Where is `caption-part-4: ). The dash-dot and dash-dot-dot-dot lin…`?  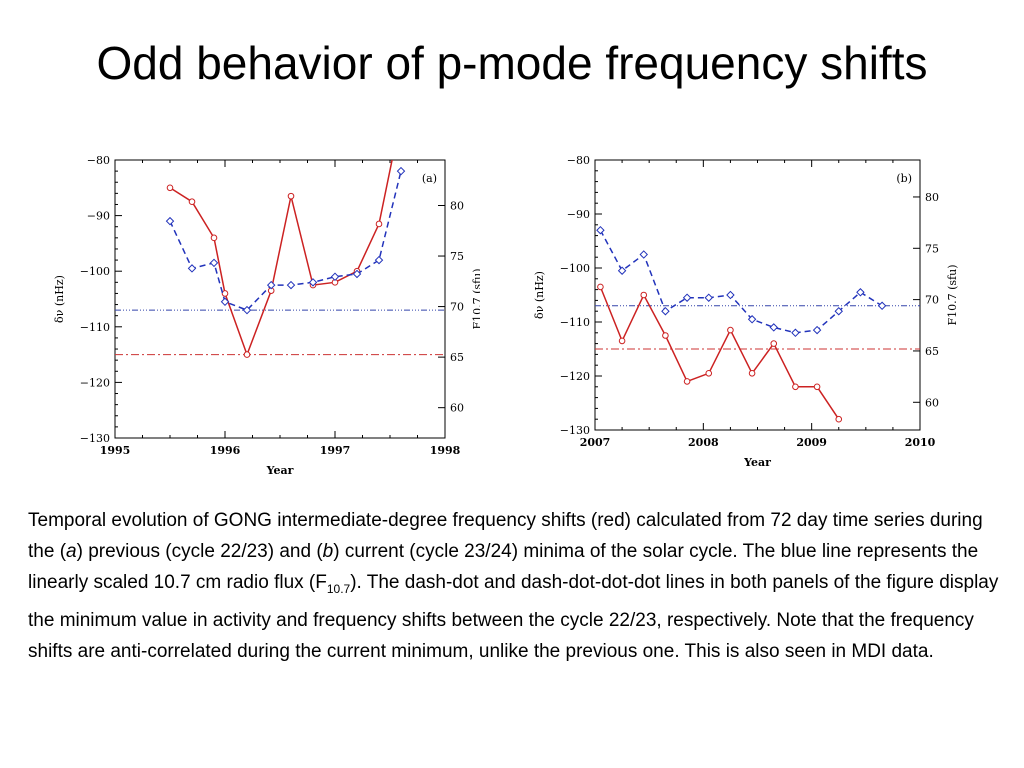 caption-part-4: ). The dash-dot and dash-dot-dot-dot lin… is located at coordinates (513, 617).